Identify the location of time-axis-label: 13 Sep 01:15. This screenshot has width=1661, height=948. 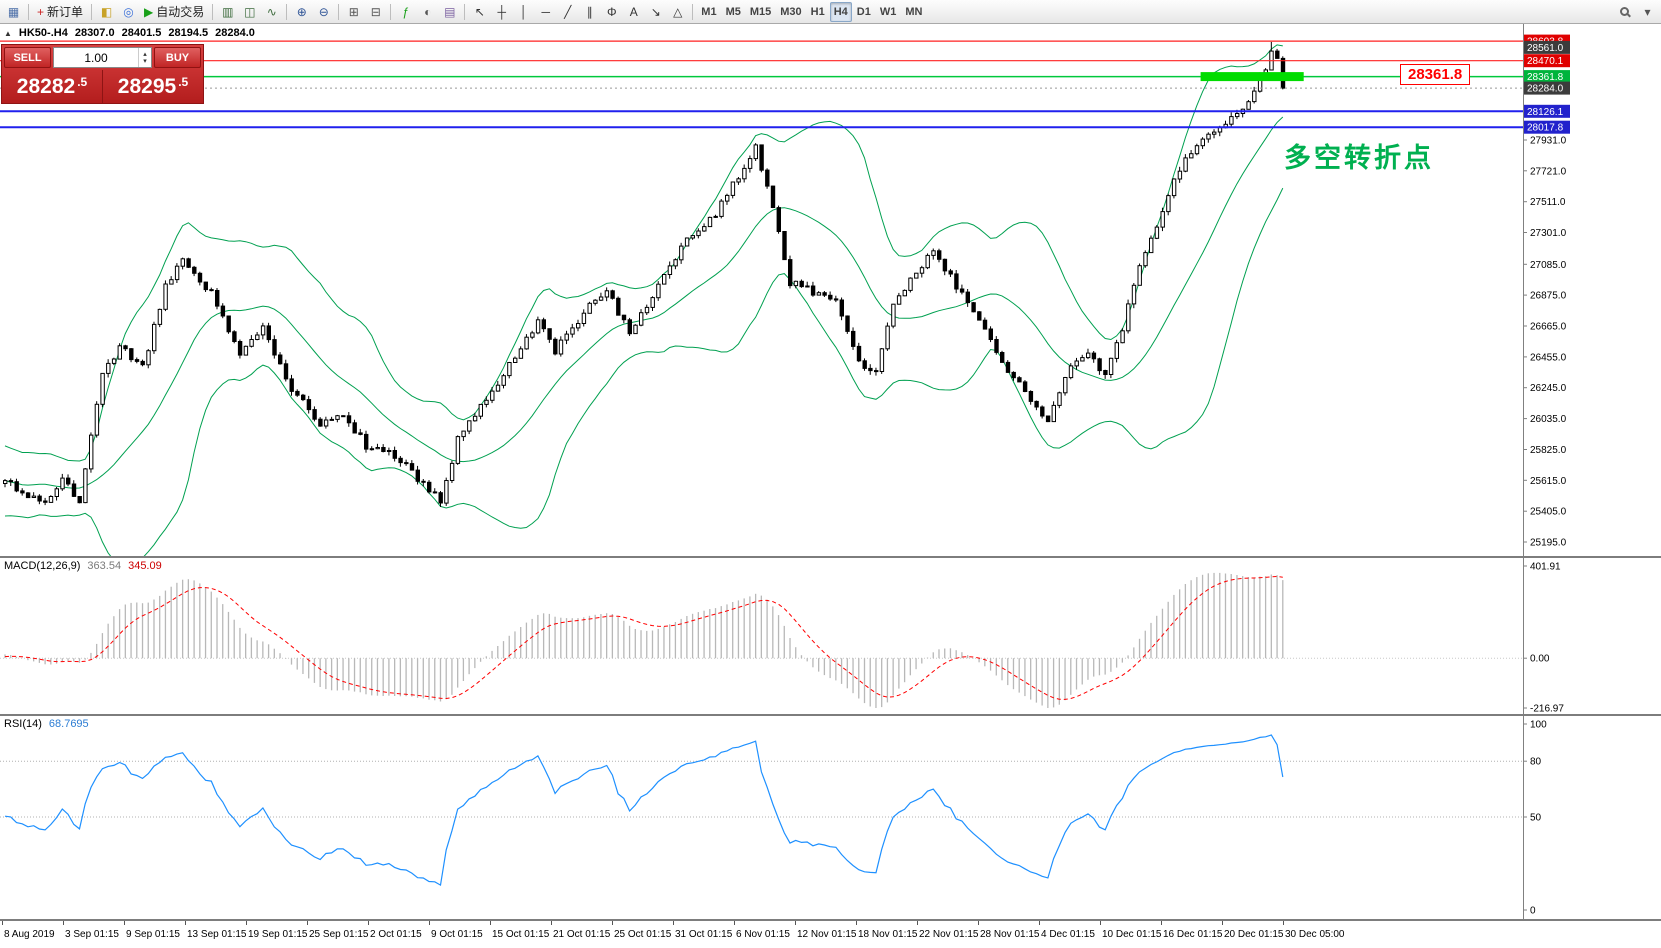
(217, 934).